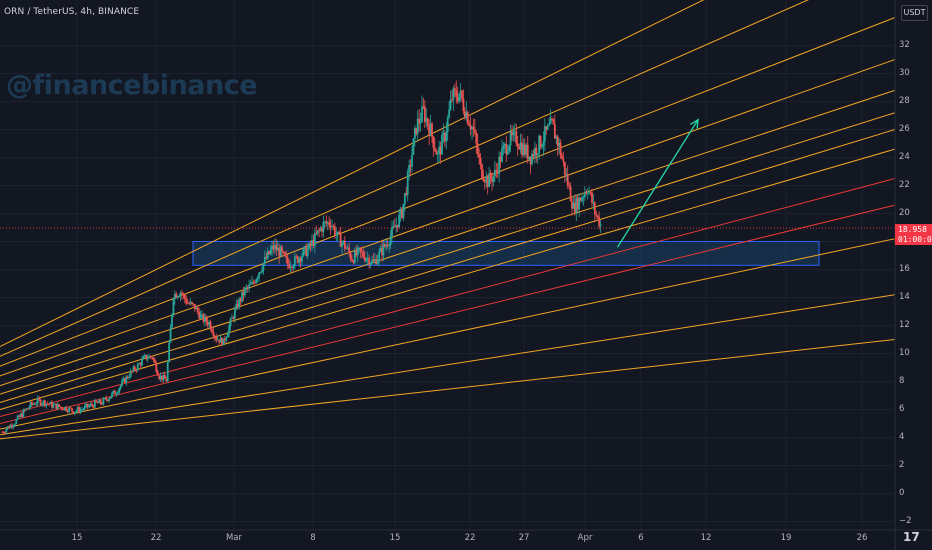 The height and width of the screenshot is (550, 932). Describe the element at coordinates (904, 128) in the screenshot. I see `price-tick-label: 26` at that location.